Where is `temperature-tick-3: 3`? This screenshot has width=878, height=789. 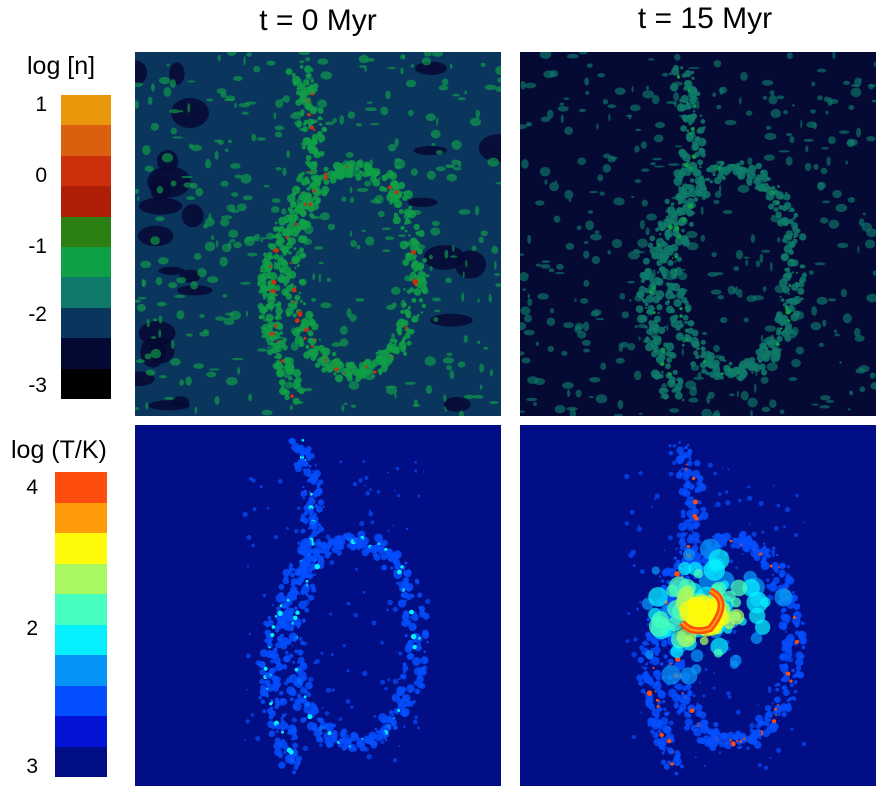 temperature-tick-3: 3 is located at coordinates (32, 766).